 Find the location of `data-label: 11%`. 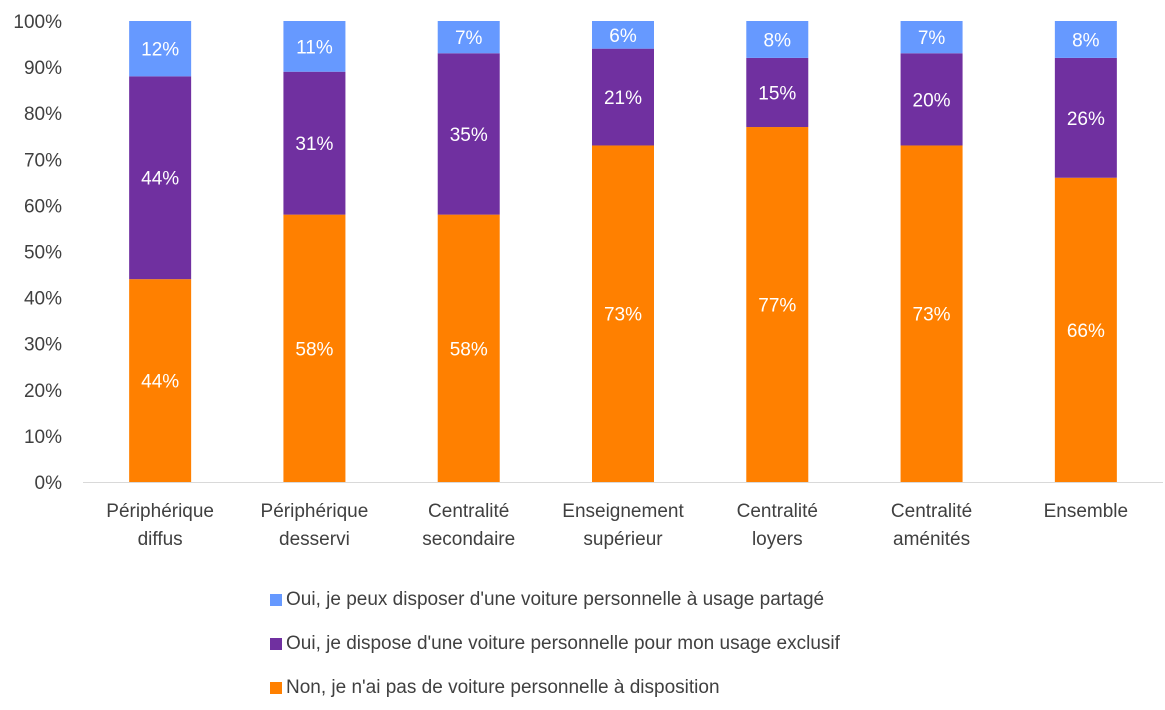

data-label: 11% is located at coordinates (314, 47).